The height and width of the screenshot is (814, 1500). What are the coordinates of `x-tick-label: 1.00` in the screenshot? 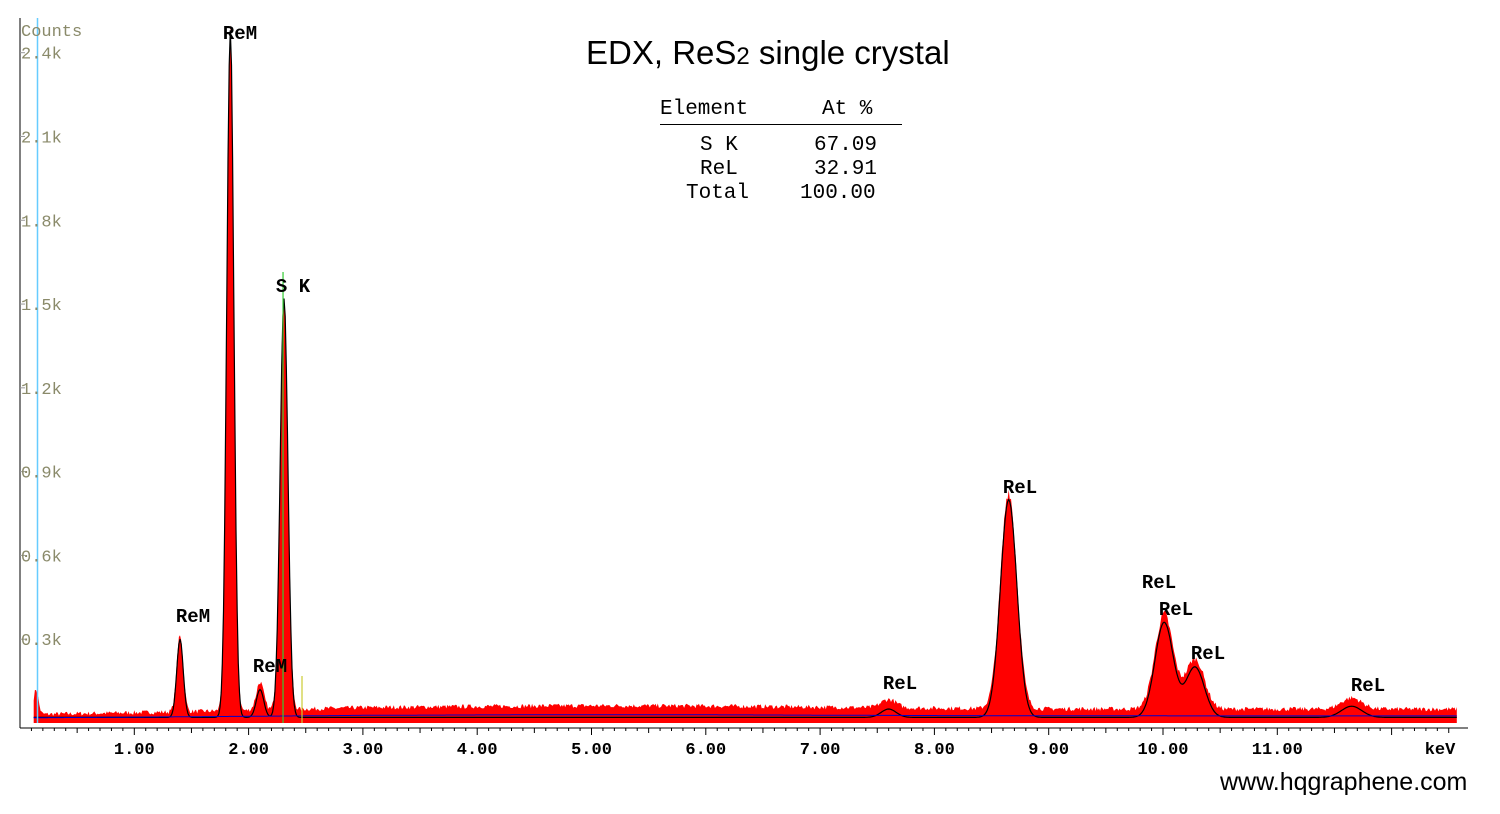 It's located at (134, 750).